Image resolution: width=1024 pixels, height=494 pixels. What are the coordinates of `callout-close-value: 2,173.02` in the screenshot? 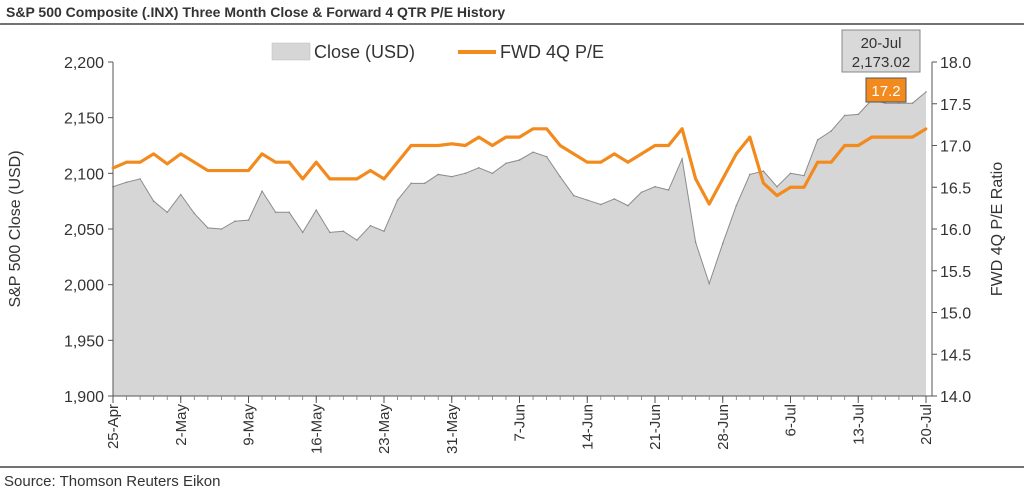 It's located at (881, 62).